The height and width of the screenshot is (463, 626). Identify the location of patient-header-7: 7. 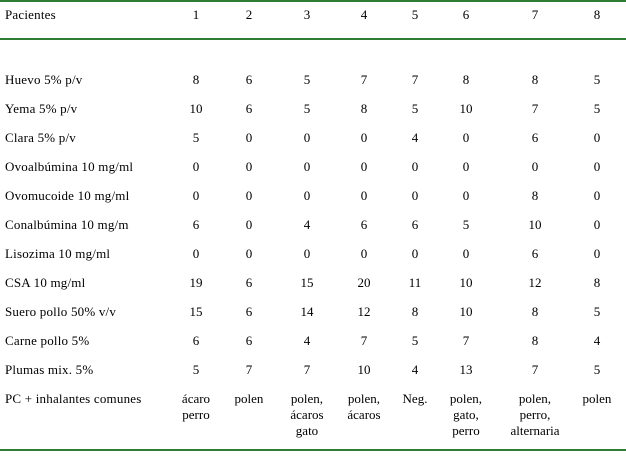
(535, 14).